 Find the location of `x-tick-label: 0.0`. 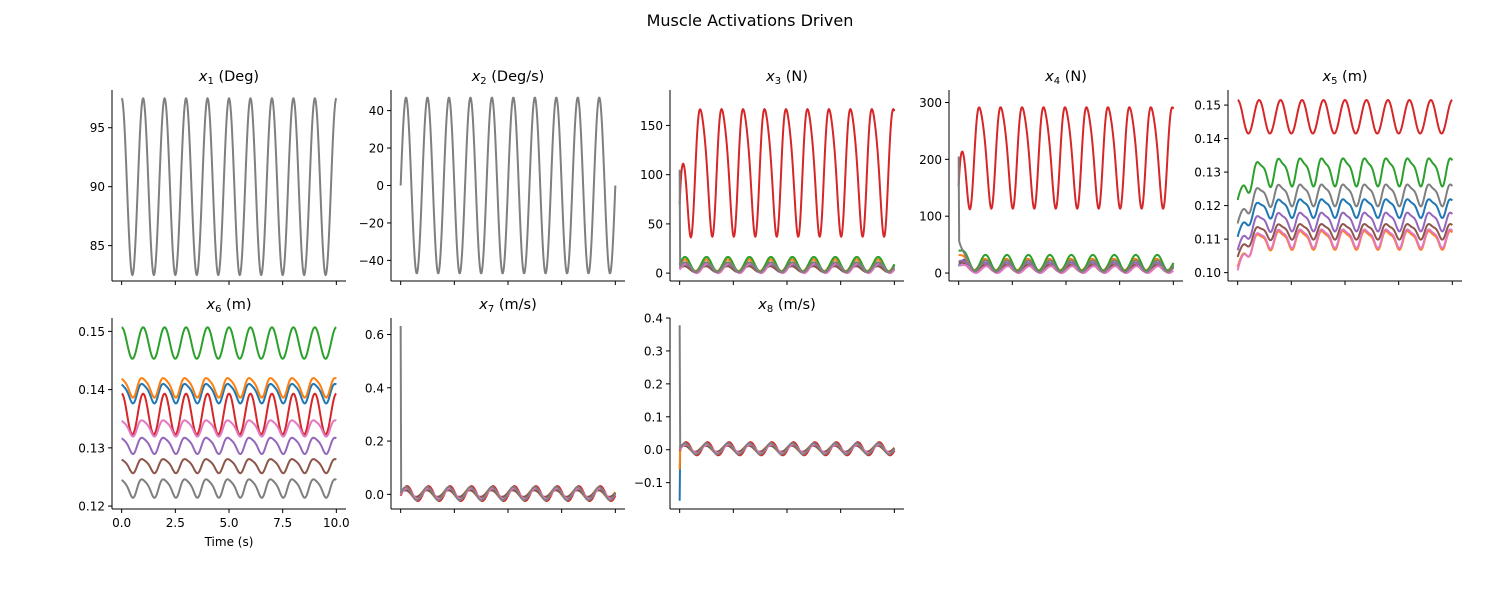

x-tick-label: 0.0 is located at coordinates (121, 523).